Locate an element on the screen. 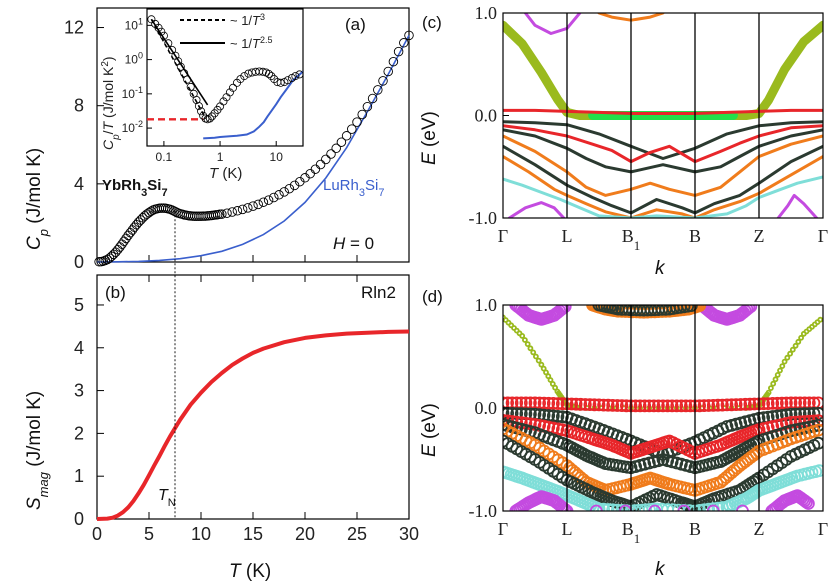 This screenshot has width=831, height=585. d-plot-area is located at coordinates (663, 408).